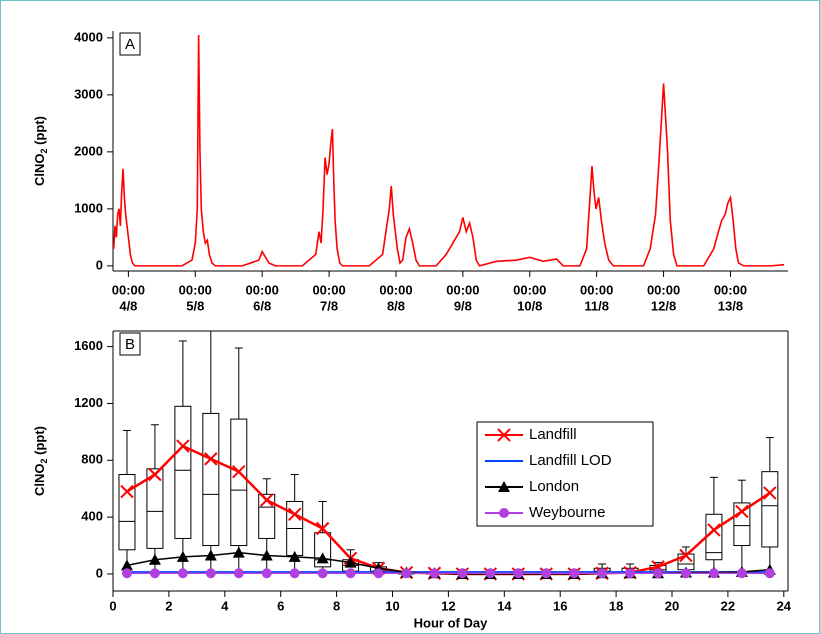 The image size is (820, 634). I want to click on x-tick-label: 12/8, so click(663, 305).